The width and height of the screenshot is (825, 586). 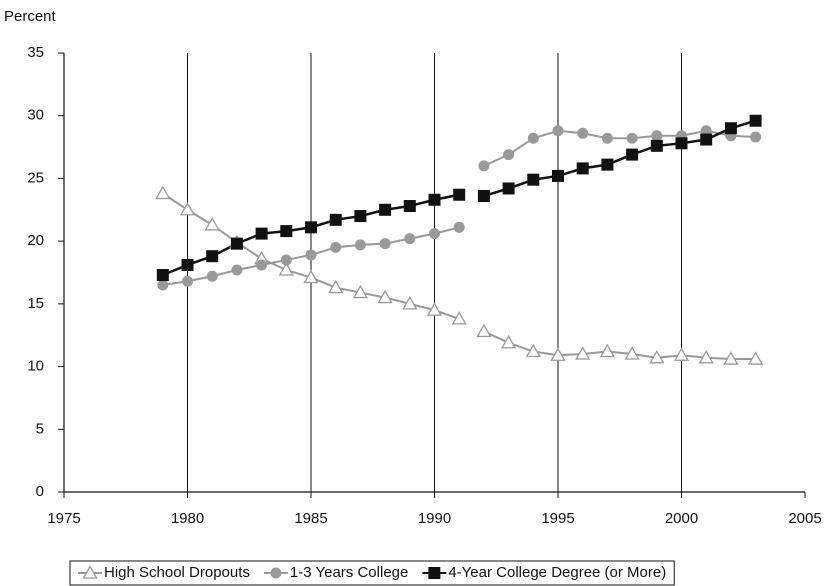 What do you see at coordinates (35, 366) in the screenshot?
I see `y-tick-label: 10` at bounding box center [35, 366].